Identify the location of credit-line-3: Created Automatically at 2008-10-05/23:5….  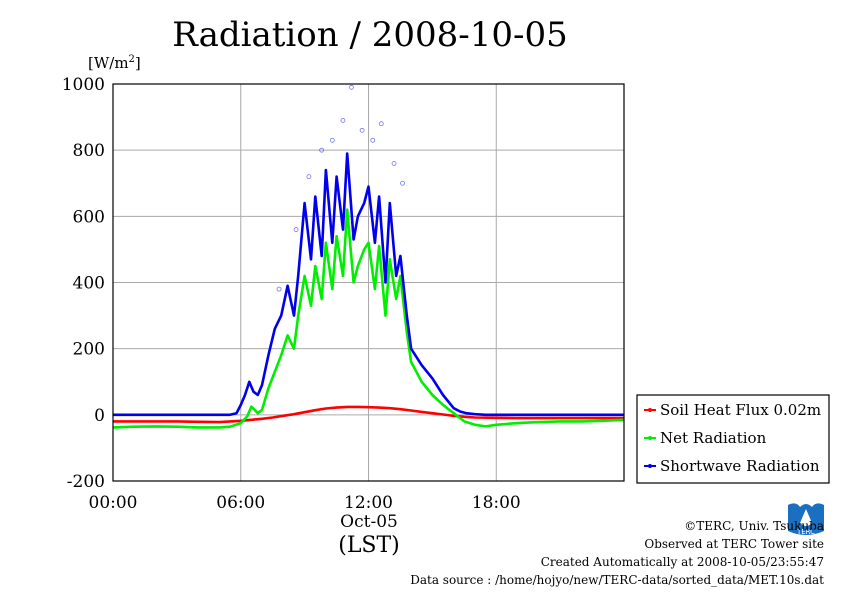
(682, 562).